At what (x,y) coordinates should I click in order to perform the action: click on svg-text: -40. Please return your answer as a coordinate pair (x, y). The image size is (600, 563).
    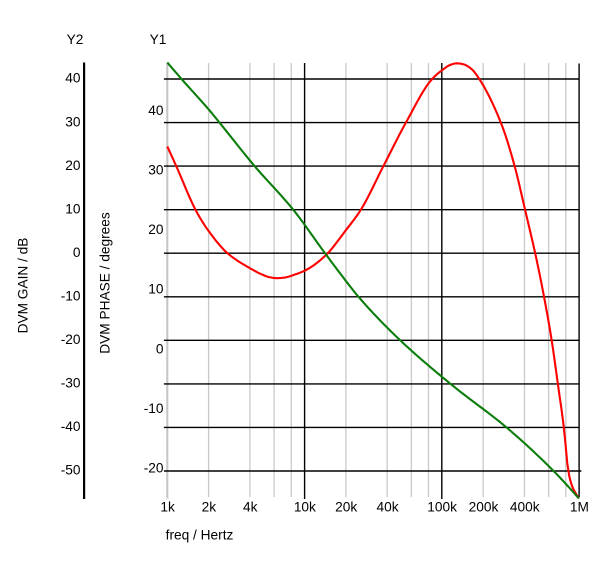
    Looking at the image, I should click on (71, 426).